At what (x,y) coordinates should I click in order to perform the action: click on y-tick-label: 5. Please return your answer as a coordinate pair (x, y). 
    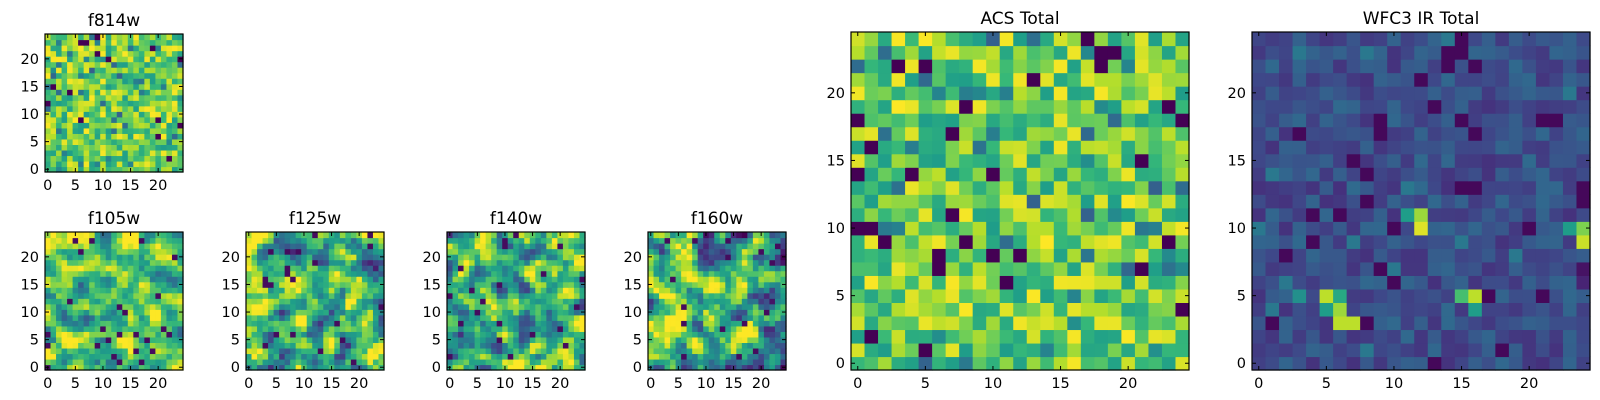
    Looking at the image, I should click on (637, 341).